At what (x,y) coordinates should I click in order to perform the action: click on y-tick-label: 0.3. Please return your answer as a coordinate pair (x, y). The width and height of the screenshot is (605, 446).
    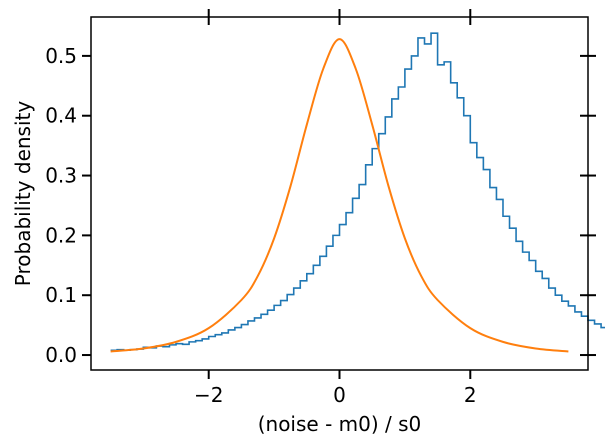
    Looking at the image, I should click on (61, 176).